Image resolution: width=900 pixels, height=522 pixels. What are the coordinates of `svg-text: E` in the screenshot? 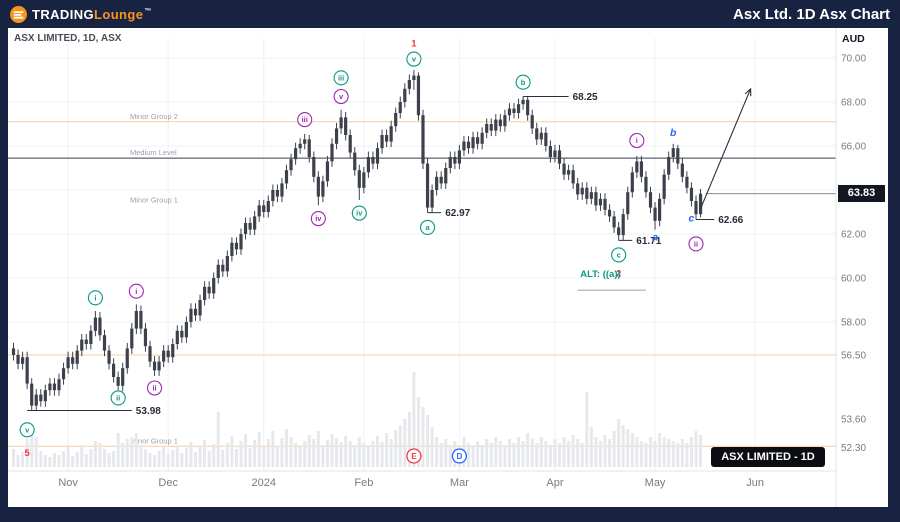 It's located at (414, 456).